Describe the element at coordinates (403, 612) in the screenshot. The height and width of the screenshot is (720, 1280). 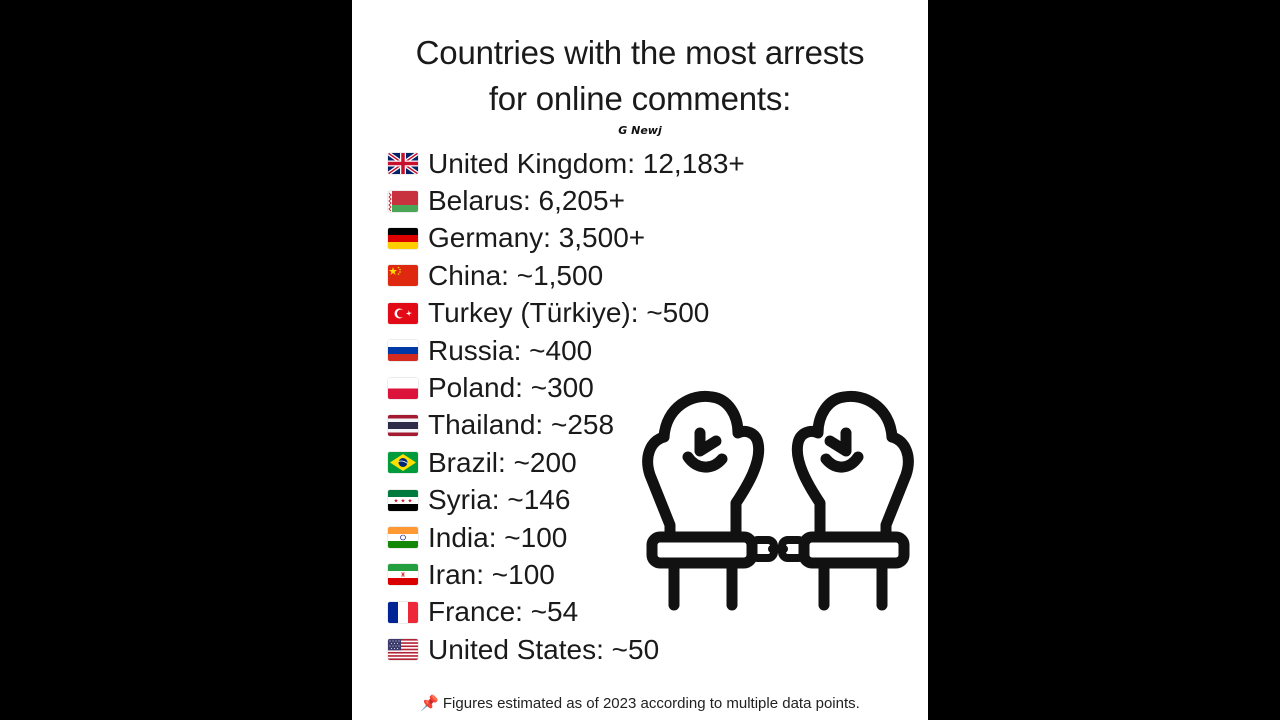
I see `fr-flag-icon` at that location.